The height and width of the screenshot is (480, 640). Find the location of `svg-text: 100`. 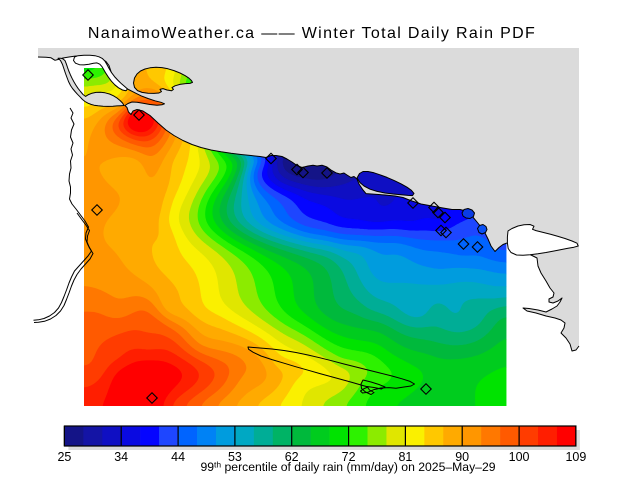

svg-text: 100 is located at coordinates (519, 457).